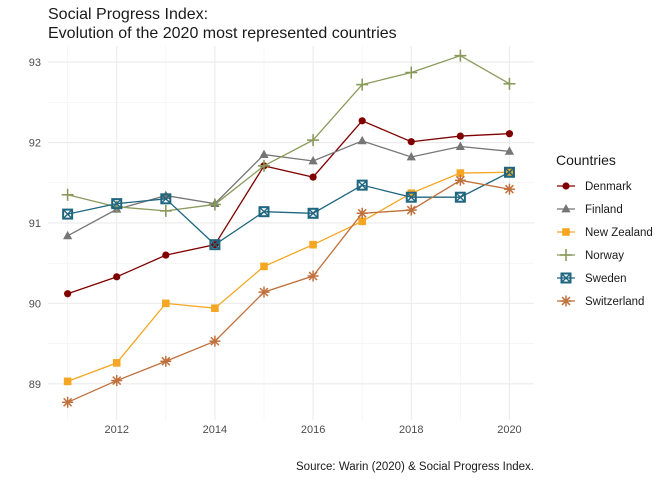 This screenshot has width=672, height=485. I want to click on series-line-sweden, so click(288, 208).